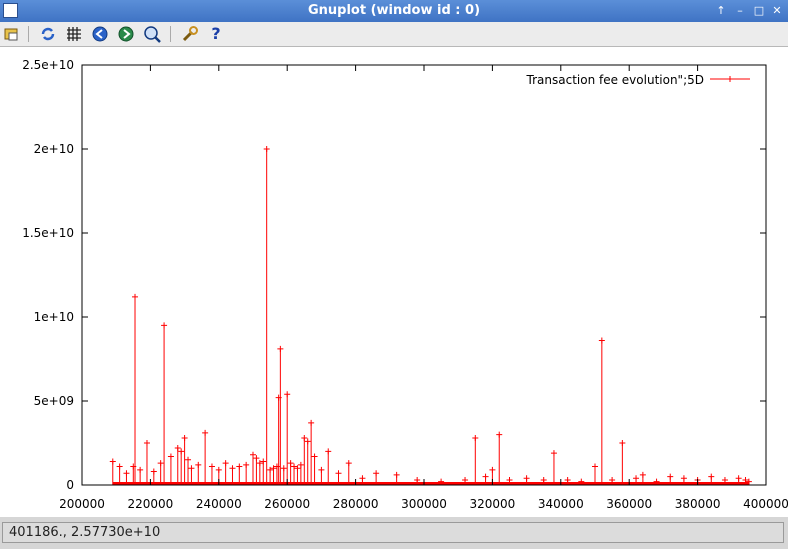 The height and width of the screenshot is (549, 788). I want to click on x-tick-label: 360000, so click(629, 504).